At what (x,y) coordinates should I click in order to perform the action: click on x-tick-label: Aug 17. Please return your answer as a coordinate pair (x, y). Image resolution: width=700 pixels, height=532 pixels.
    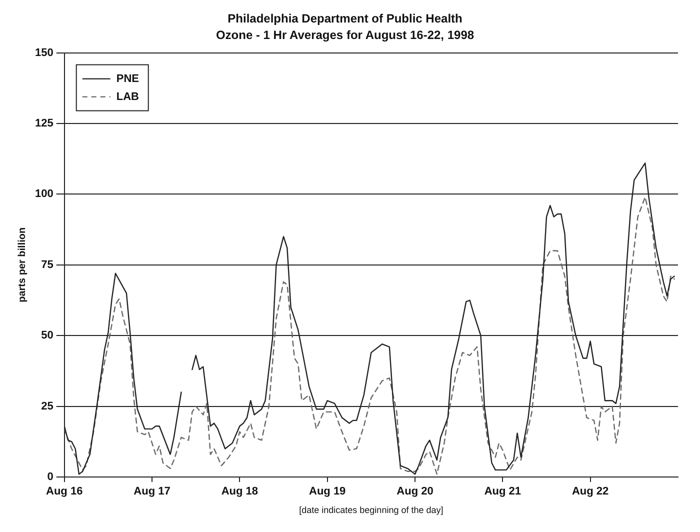
    Looking at the image, I should click on (152, 492).